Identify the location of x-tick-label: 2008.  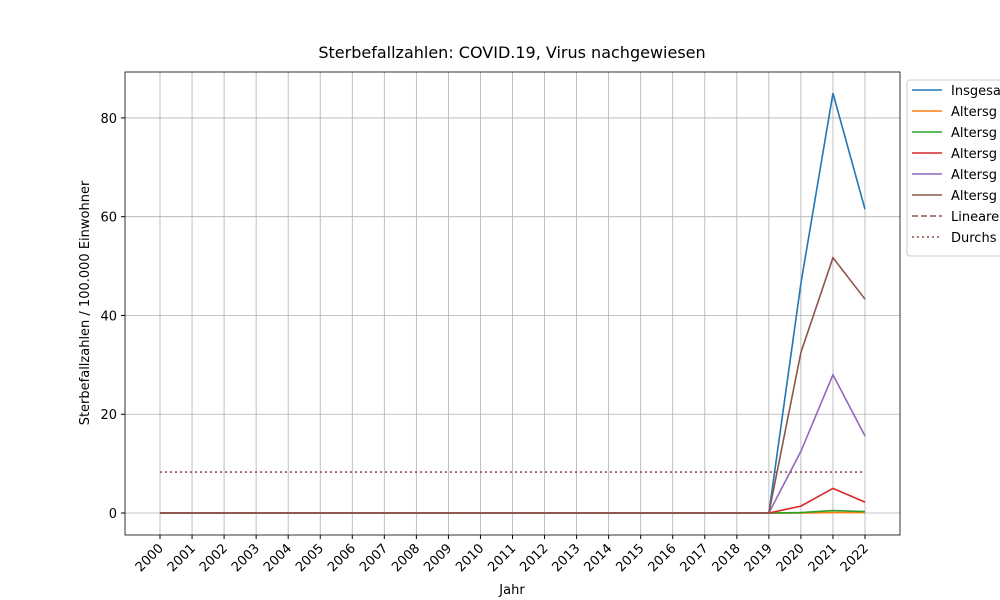
(406, 558).